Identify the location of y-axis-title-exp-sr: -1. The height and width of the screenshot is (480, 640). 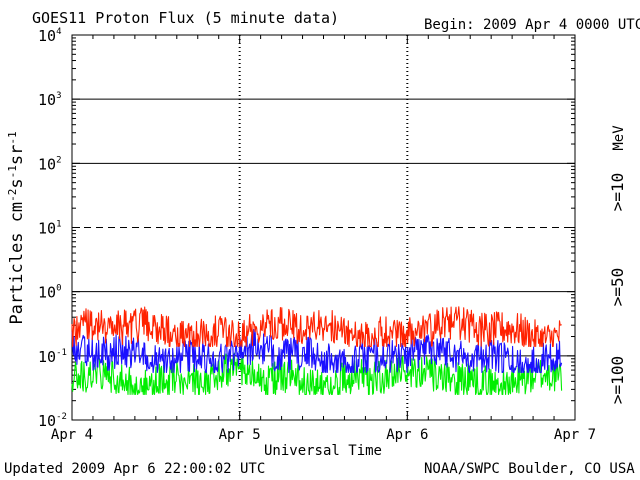
(12, 137).